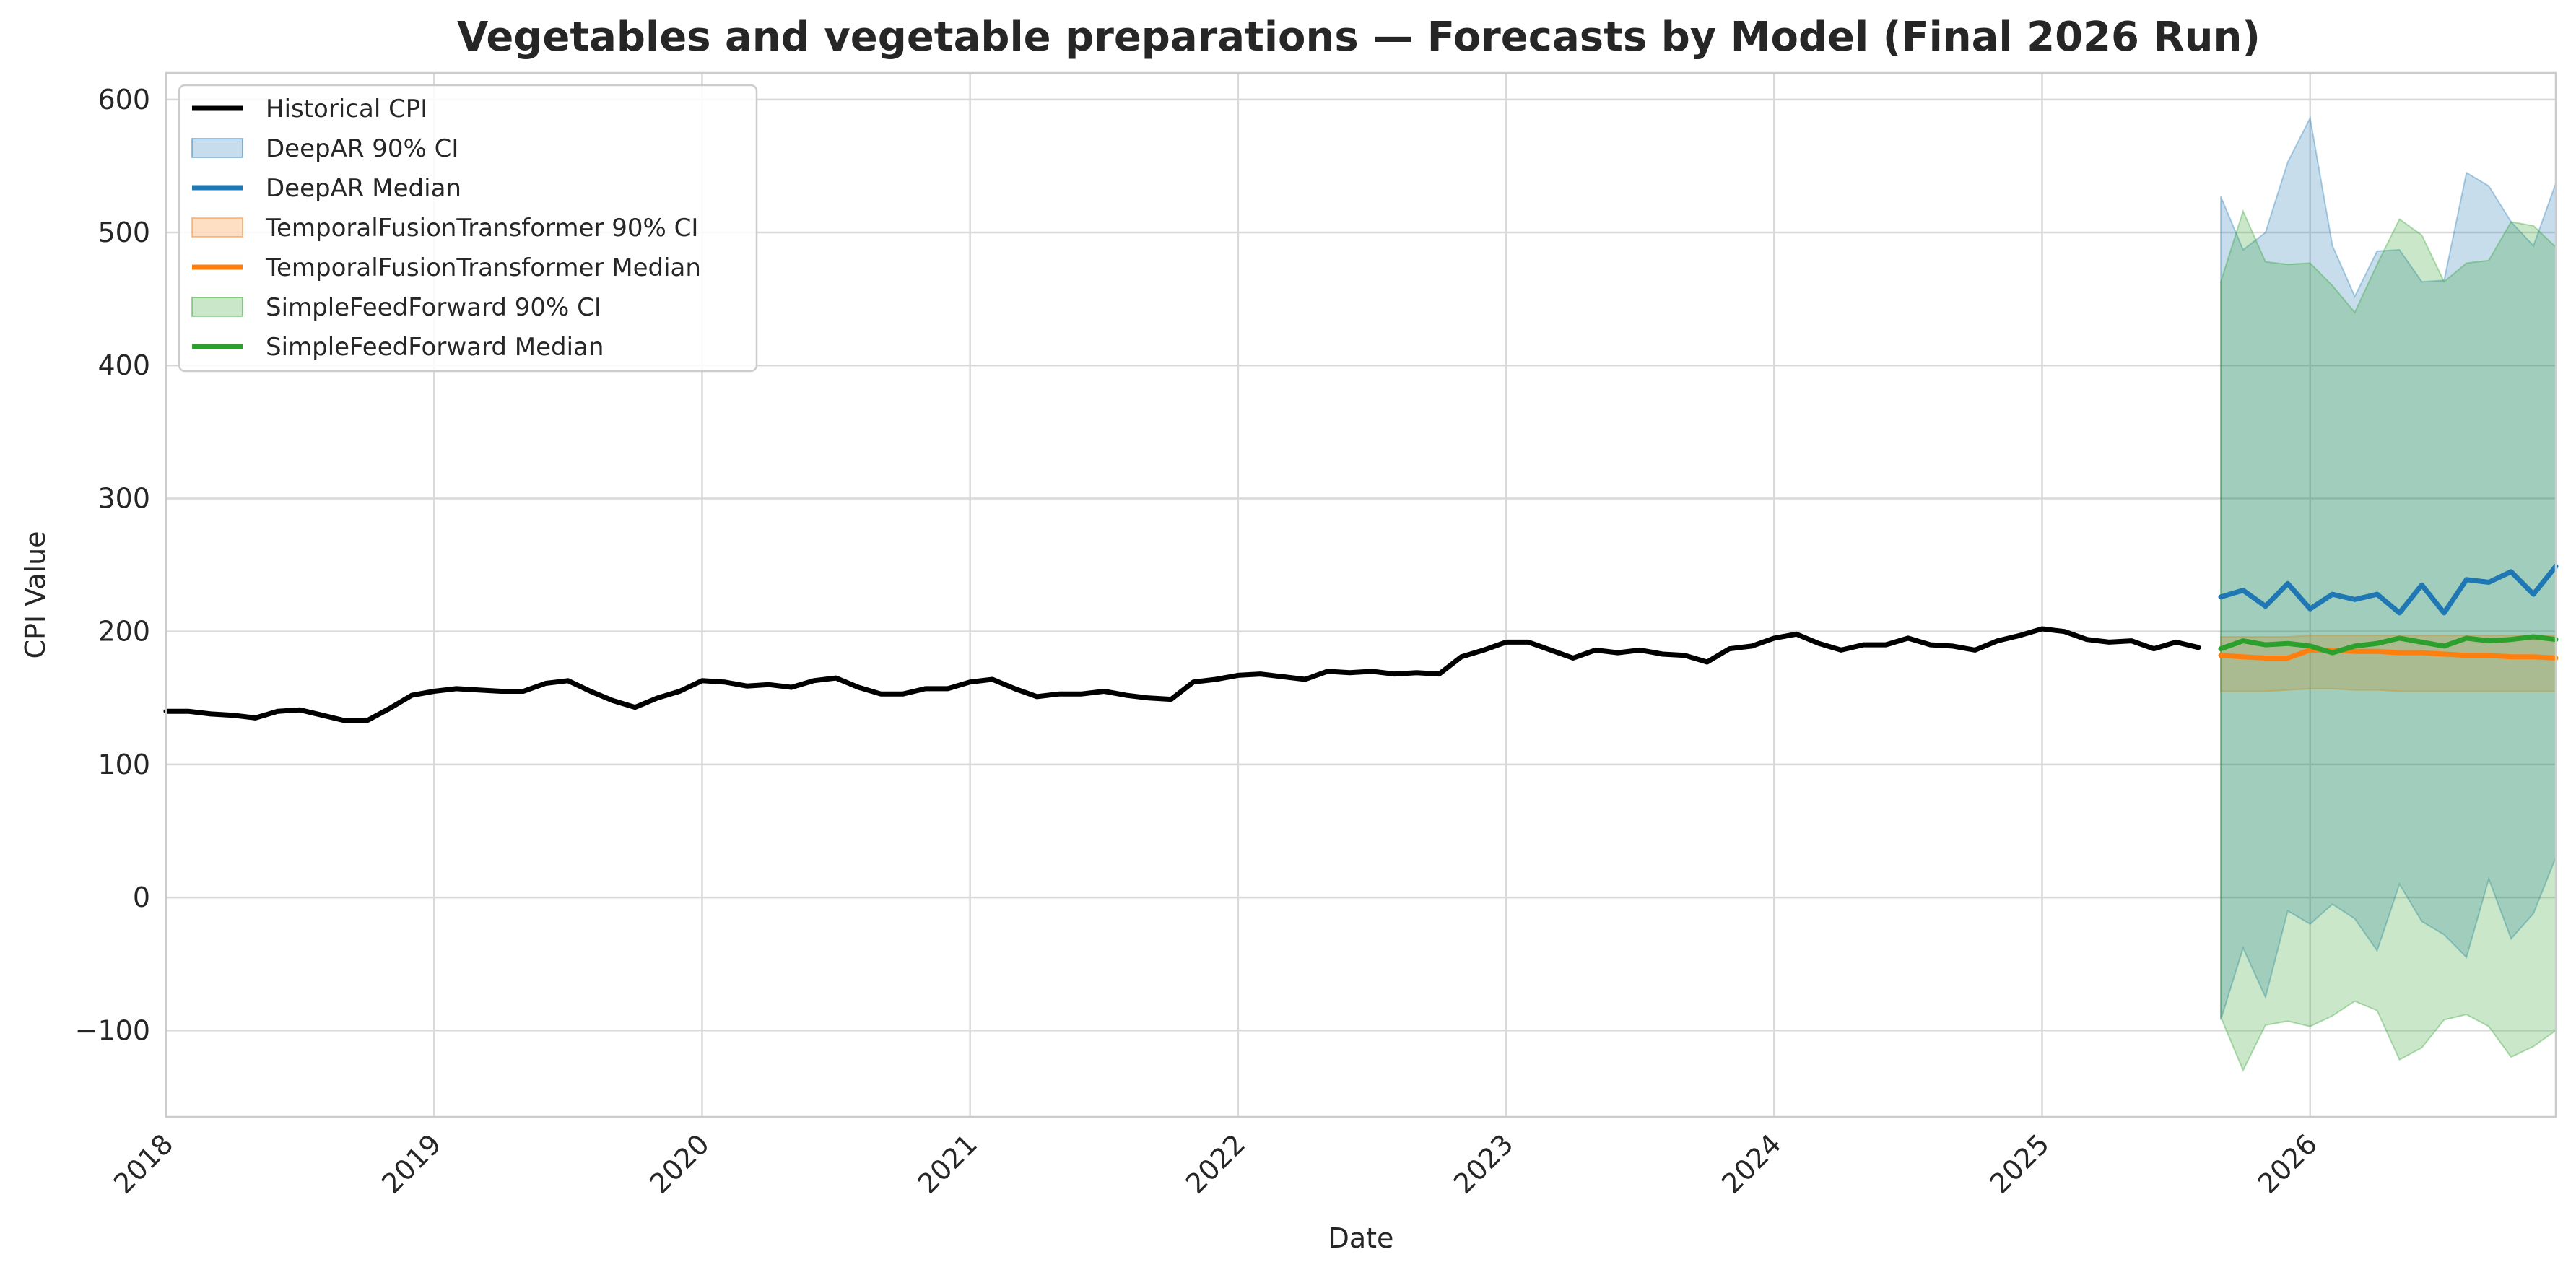  I want to click on y-tick-label: 500, so click(123, 232).